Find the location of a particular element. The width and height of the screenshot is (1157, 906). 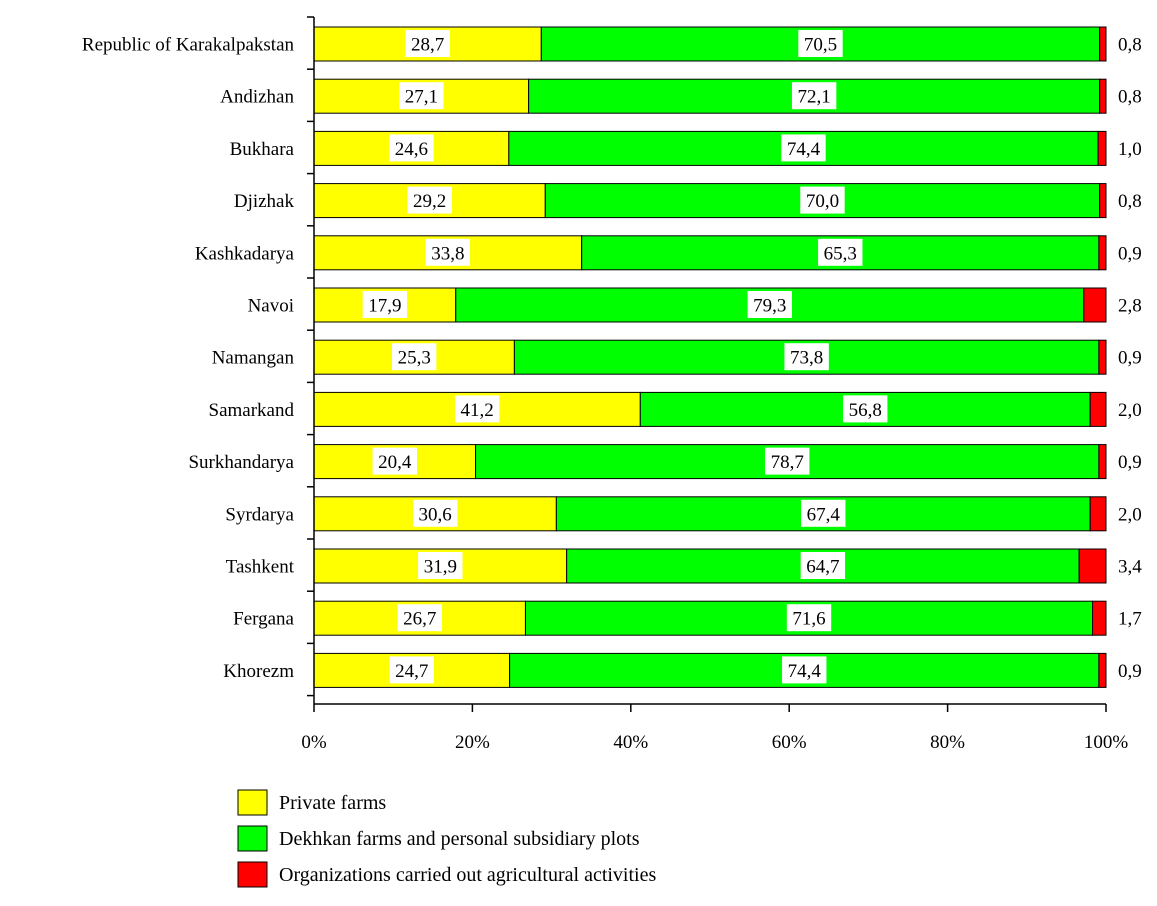

data-label: 20,4 is located at coordinates (395, 462).